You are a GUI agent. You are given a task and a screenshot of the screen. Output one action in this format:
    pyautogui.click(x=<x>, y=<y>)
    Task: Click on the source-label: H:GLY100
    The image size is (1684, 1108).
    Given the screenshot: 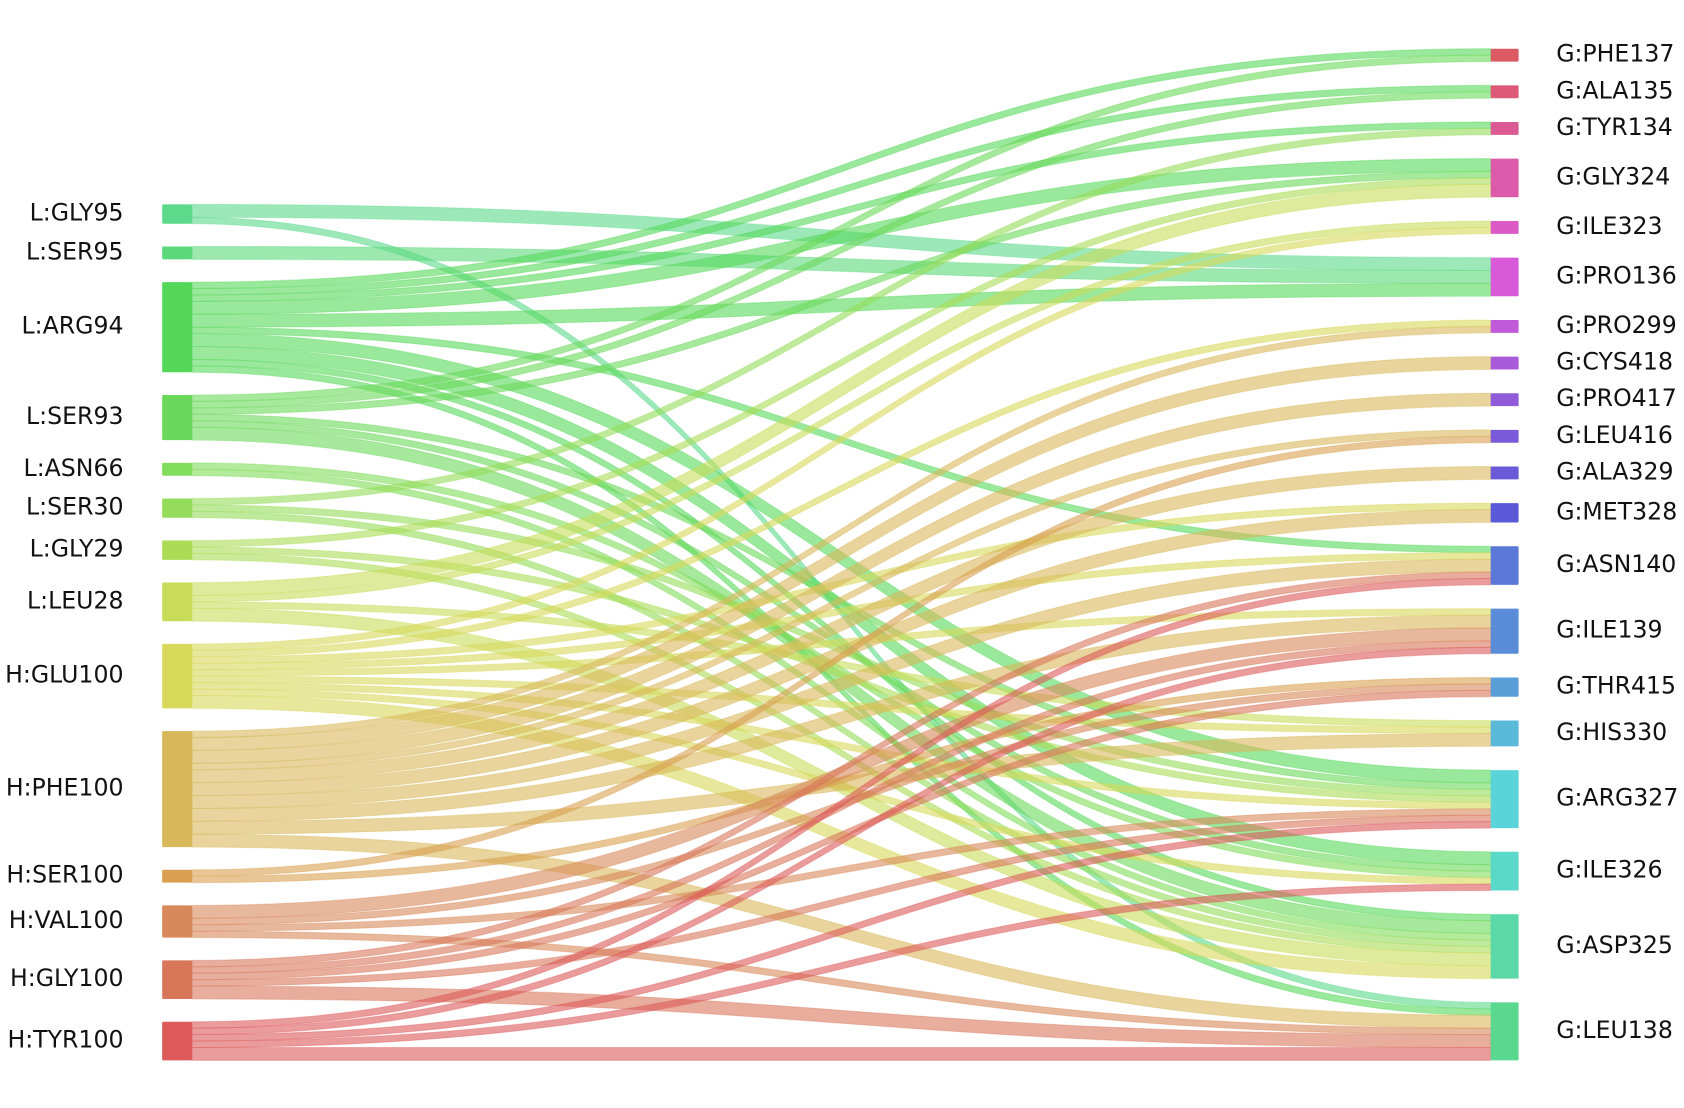 What is the action you would take?
    pyautogui.click(x=67, y=978)
    